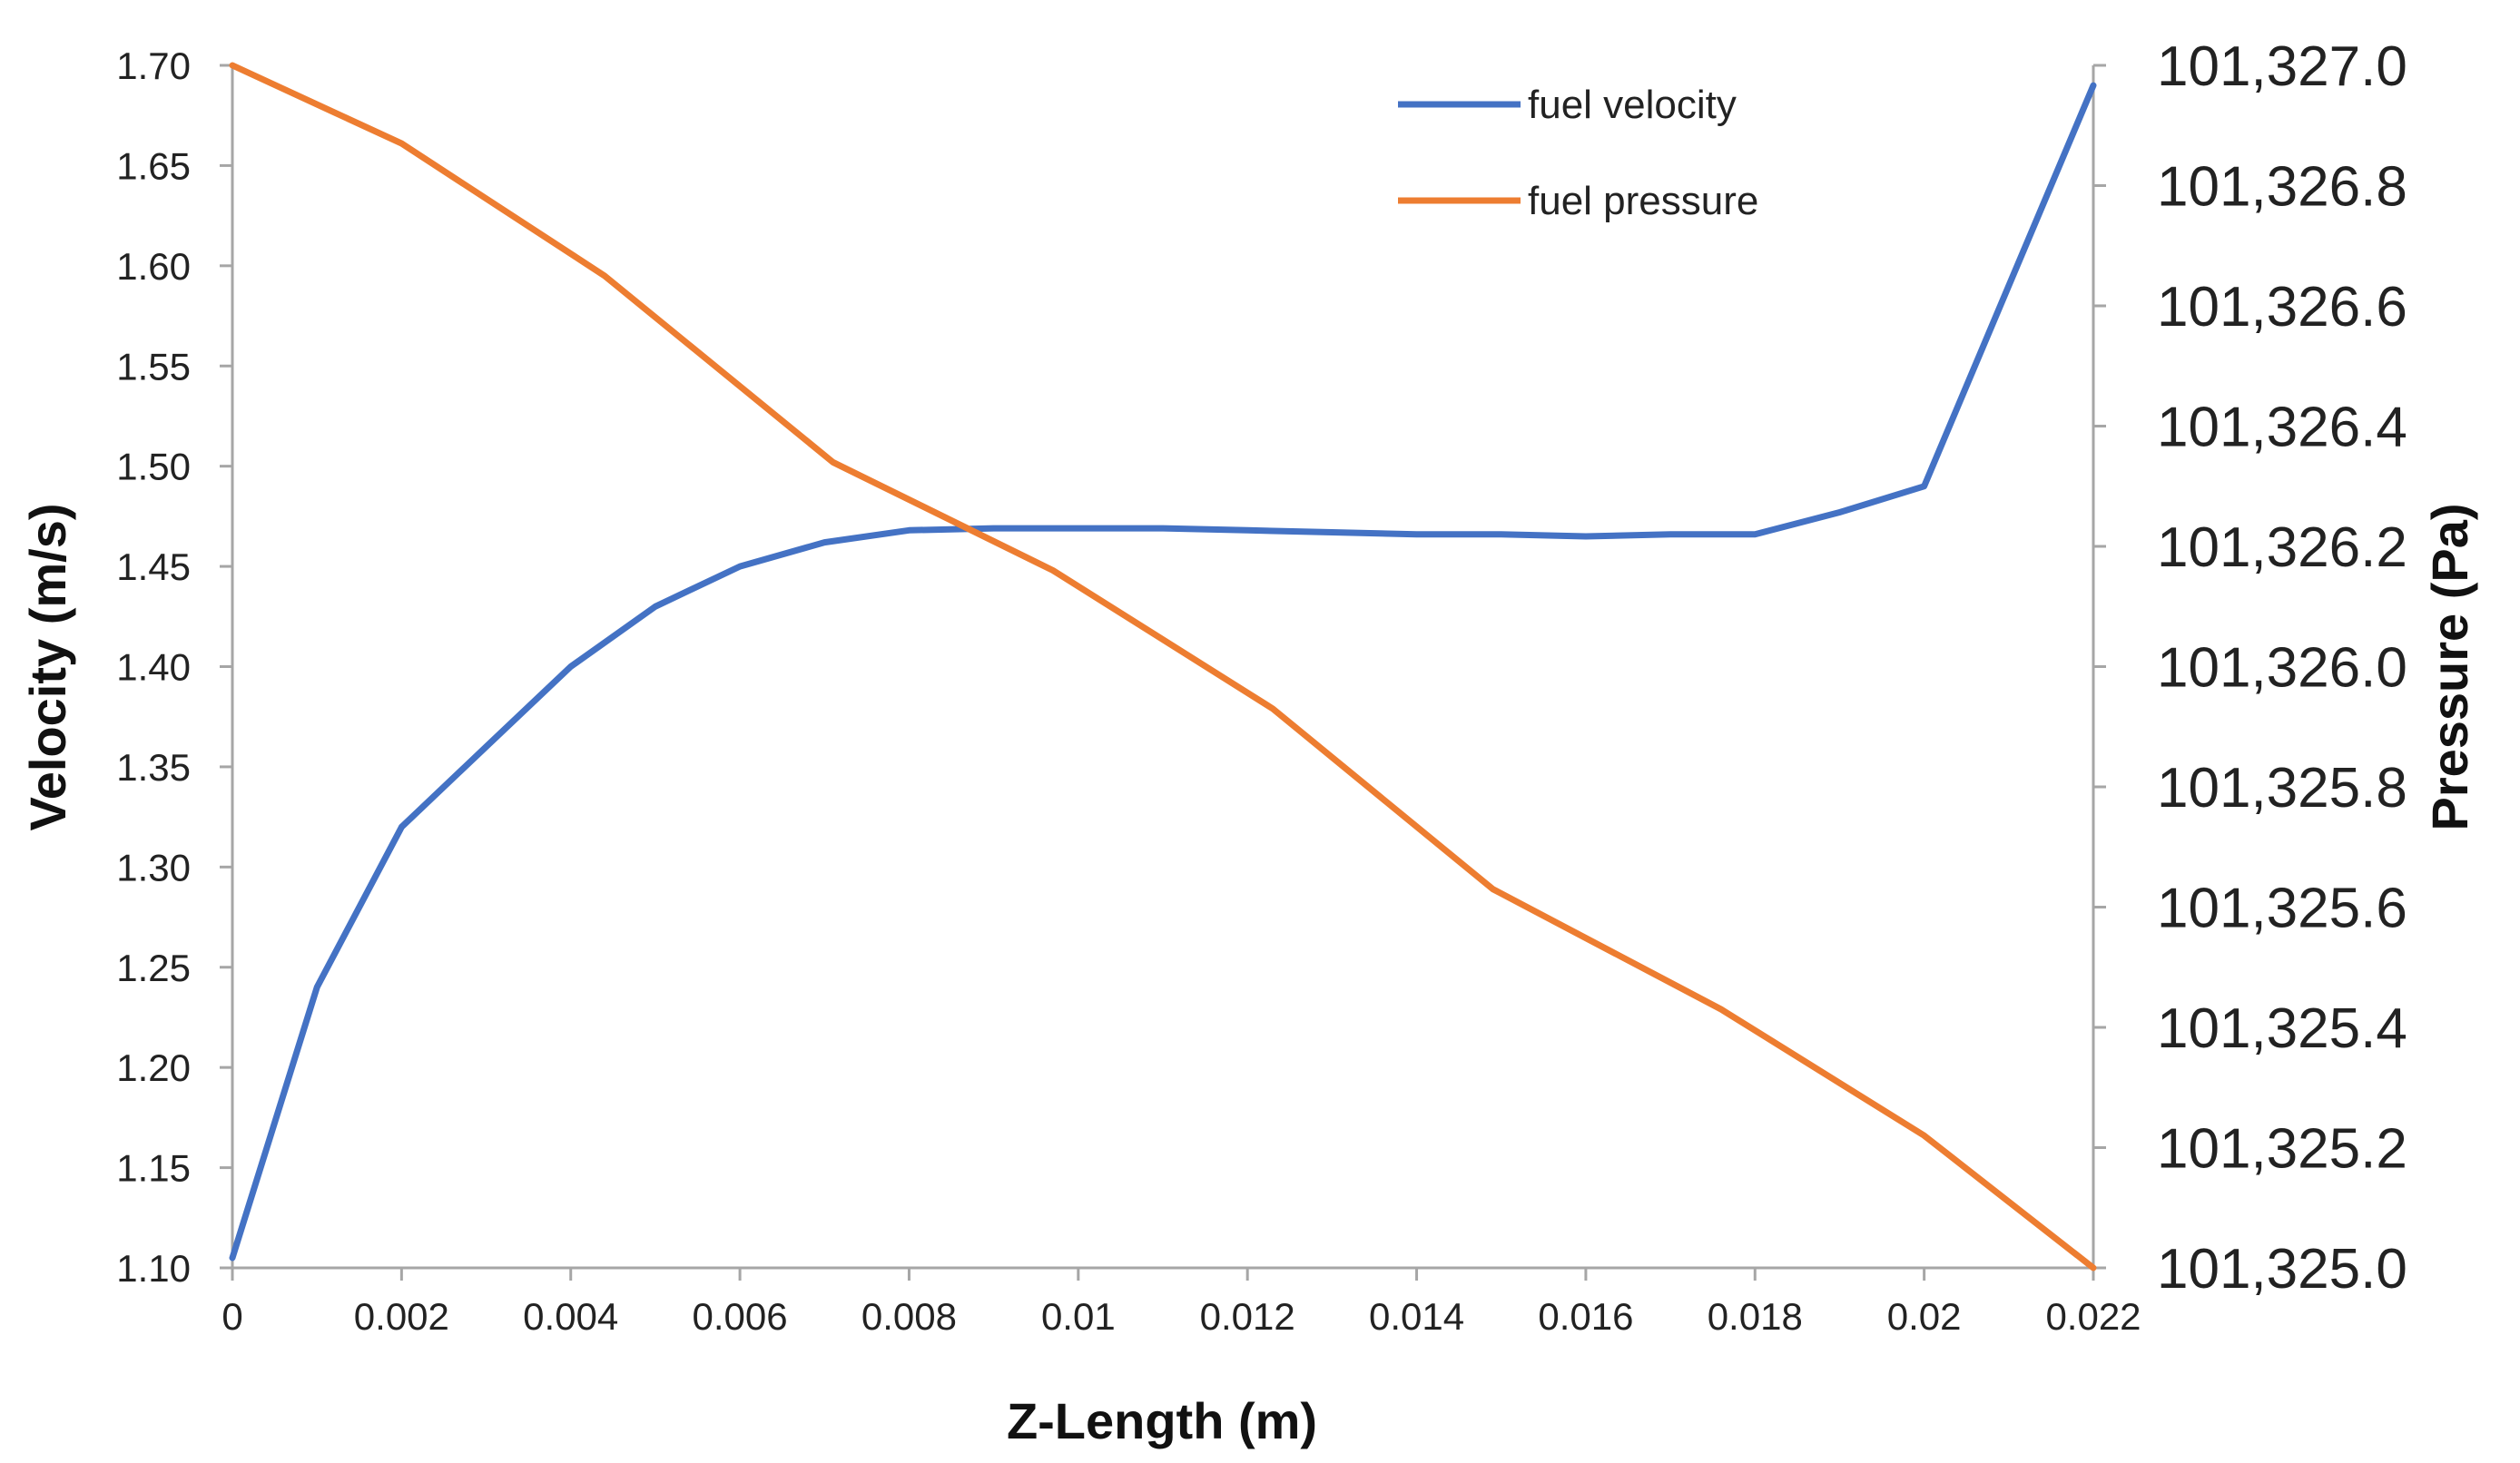 The height and width of the screenshot is (1463, 2520). I want to click on x-tick-label: 0.002, so click(402, 1316).